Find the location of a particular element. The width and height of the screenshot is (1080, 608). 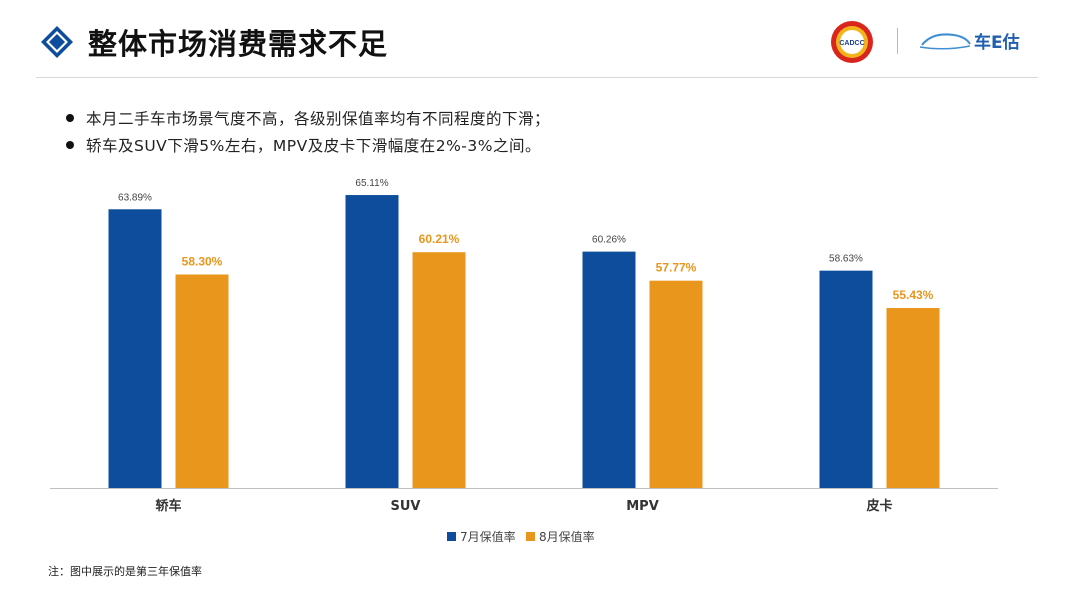

cadcc-logo-text: CADCC is located at coordinates (851, 43).